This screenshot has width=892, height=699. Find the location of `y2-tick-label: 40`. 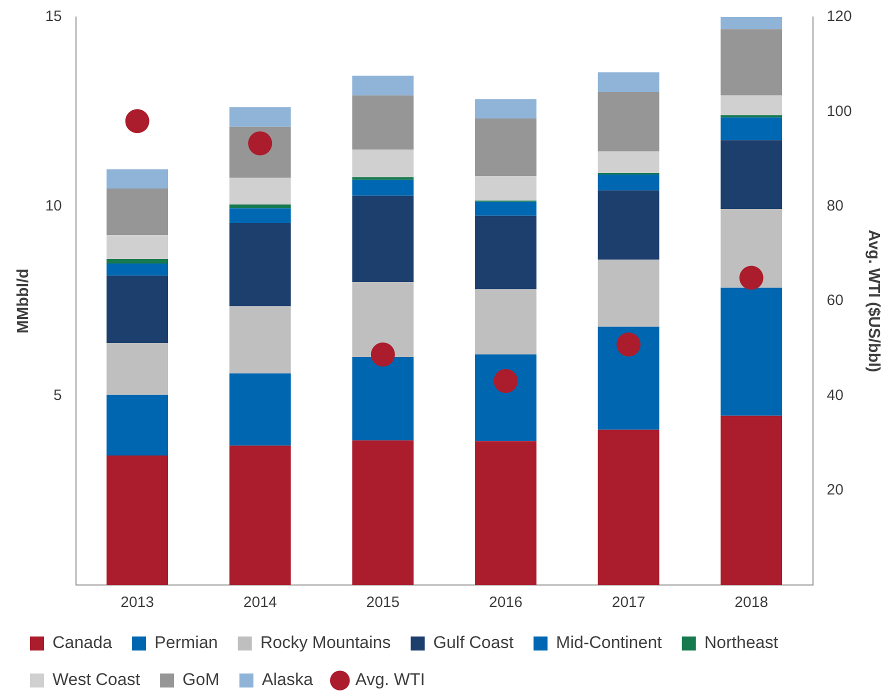

y2-tick-label: 40 is located at coordinates (835, 395).